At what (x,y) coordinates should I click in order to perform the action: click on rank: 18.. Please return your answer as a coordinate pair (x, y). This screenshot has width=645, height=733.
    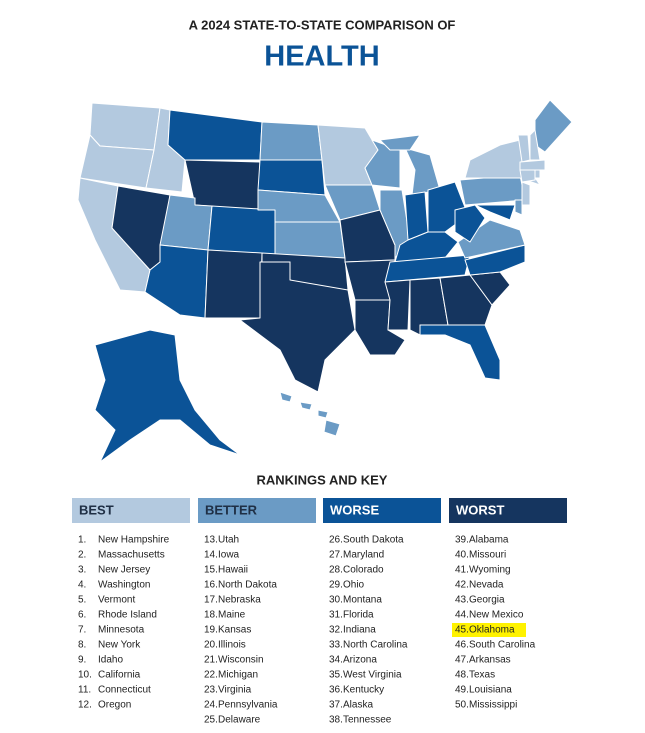
    Looking at the image, I should click on (211, 615).